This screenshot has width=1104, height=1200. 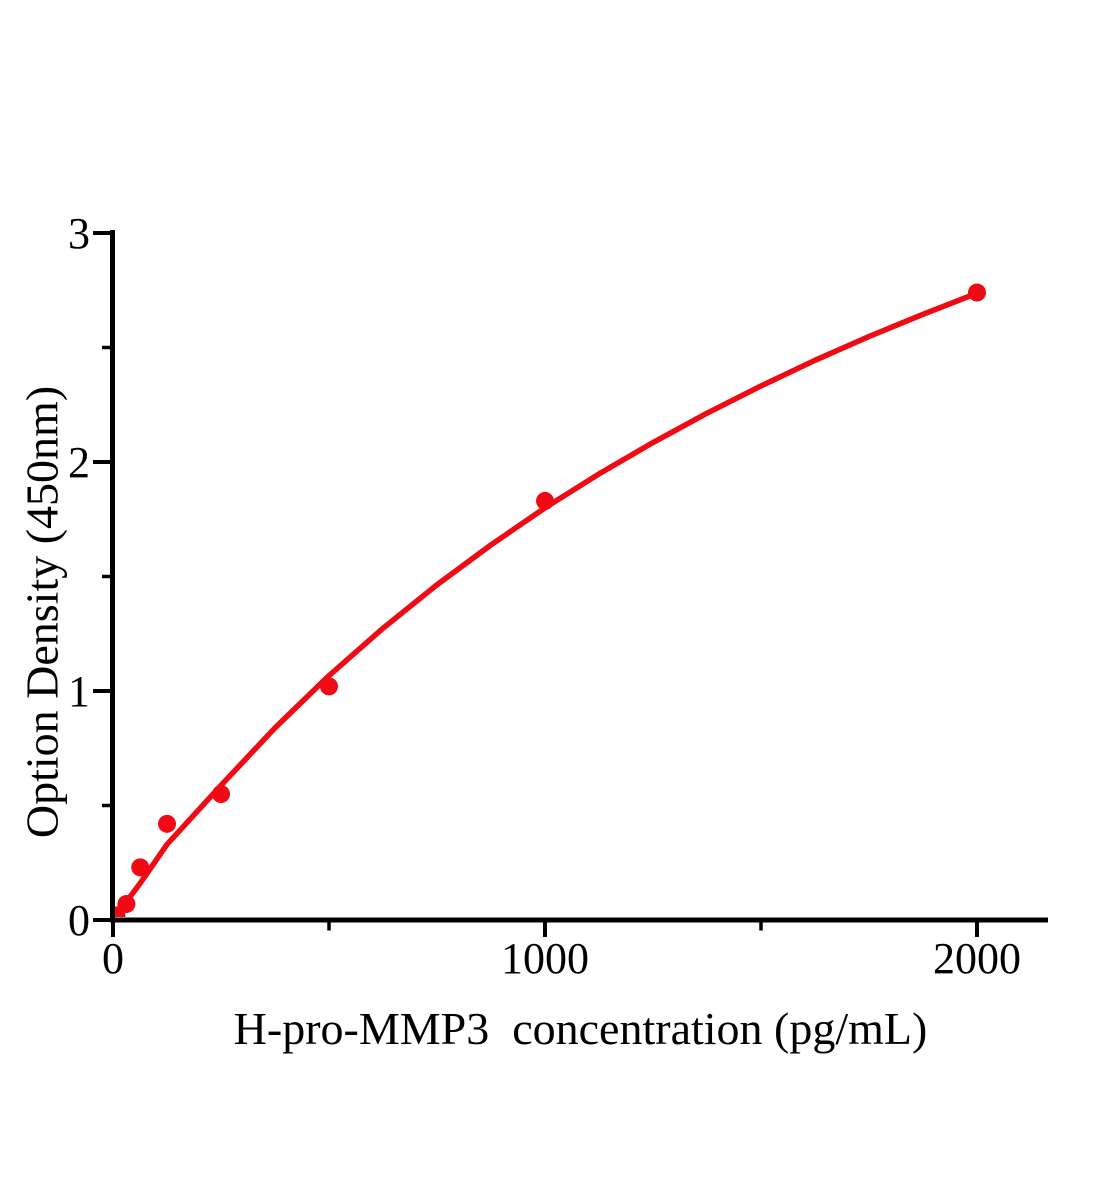 What do you see at coordinates (79, 233) in the screenshot?
I see `y-tick-label: 3` at bounding box center [79, 233].